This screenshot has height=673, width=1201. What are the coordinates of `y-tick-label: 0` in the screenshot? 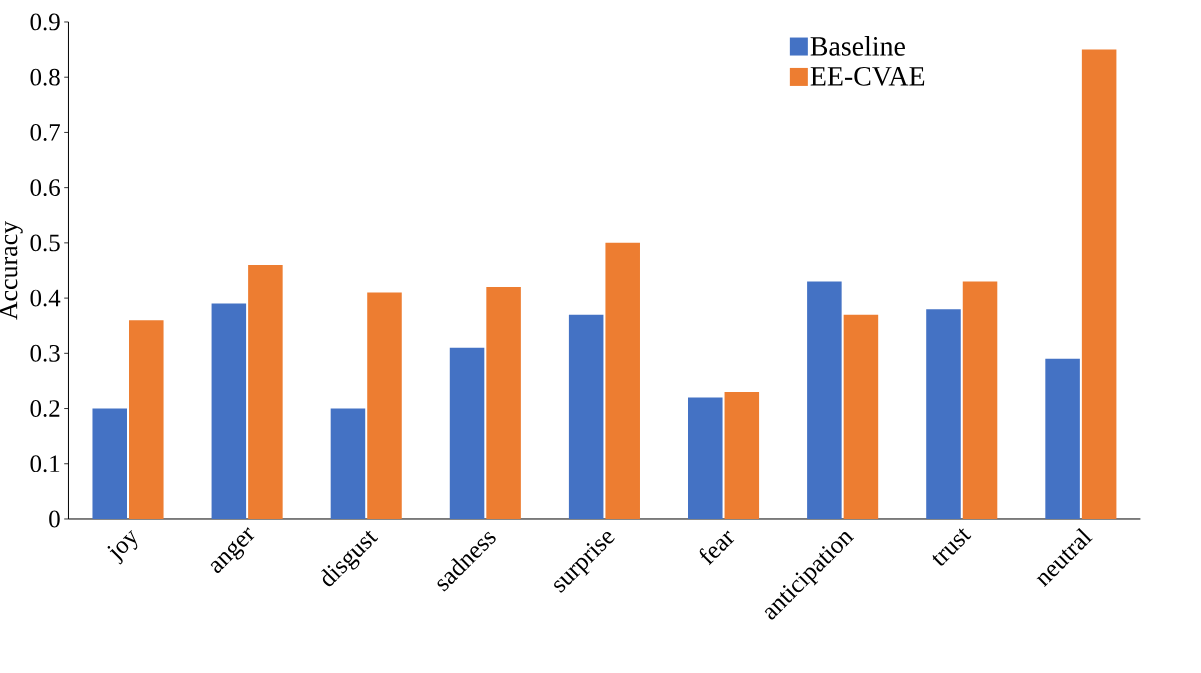 It's located at (54, 519).